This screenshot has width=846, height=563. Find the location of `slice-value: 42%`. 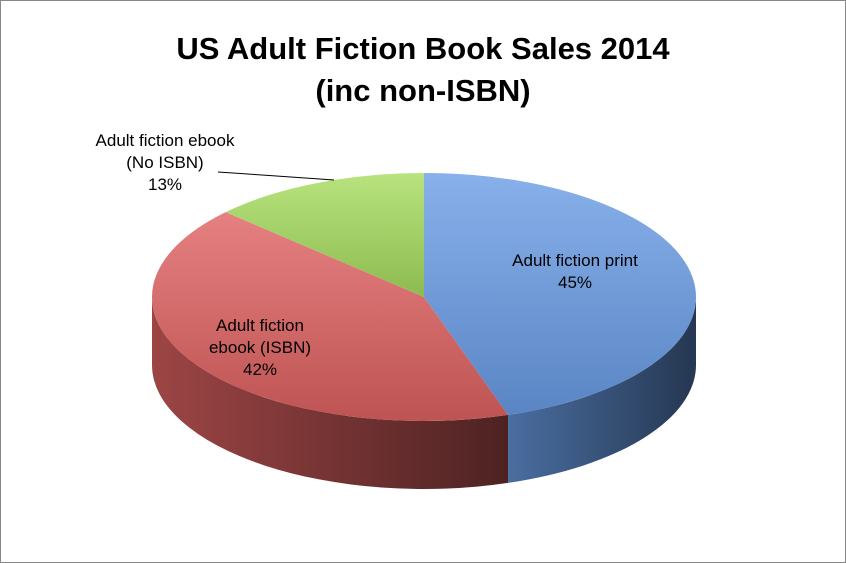

slice-value: 42% is located at coordinates (260, 369).